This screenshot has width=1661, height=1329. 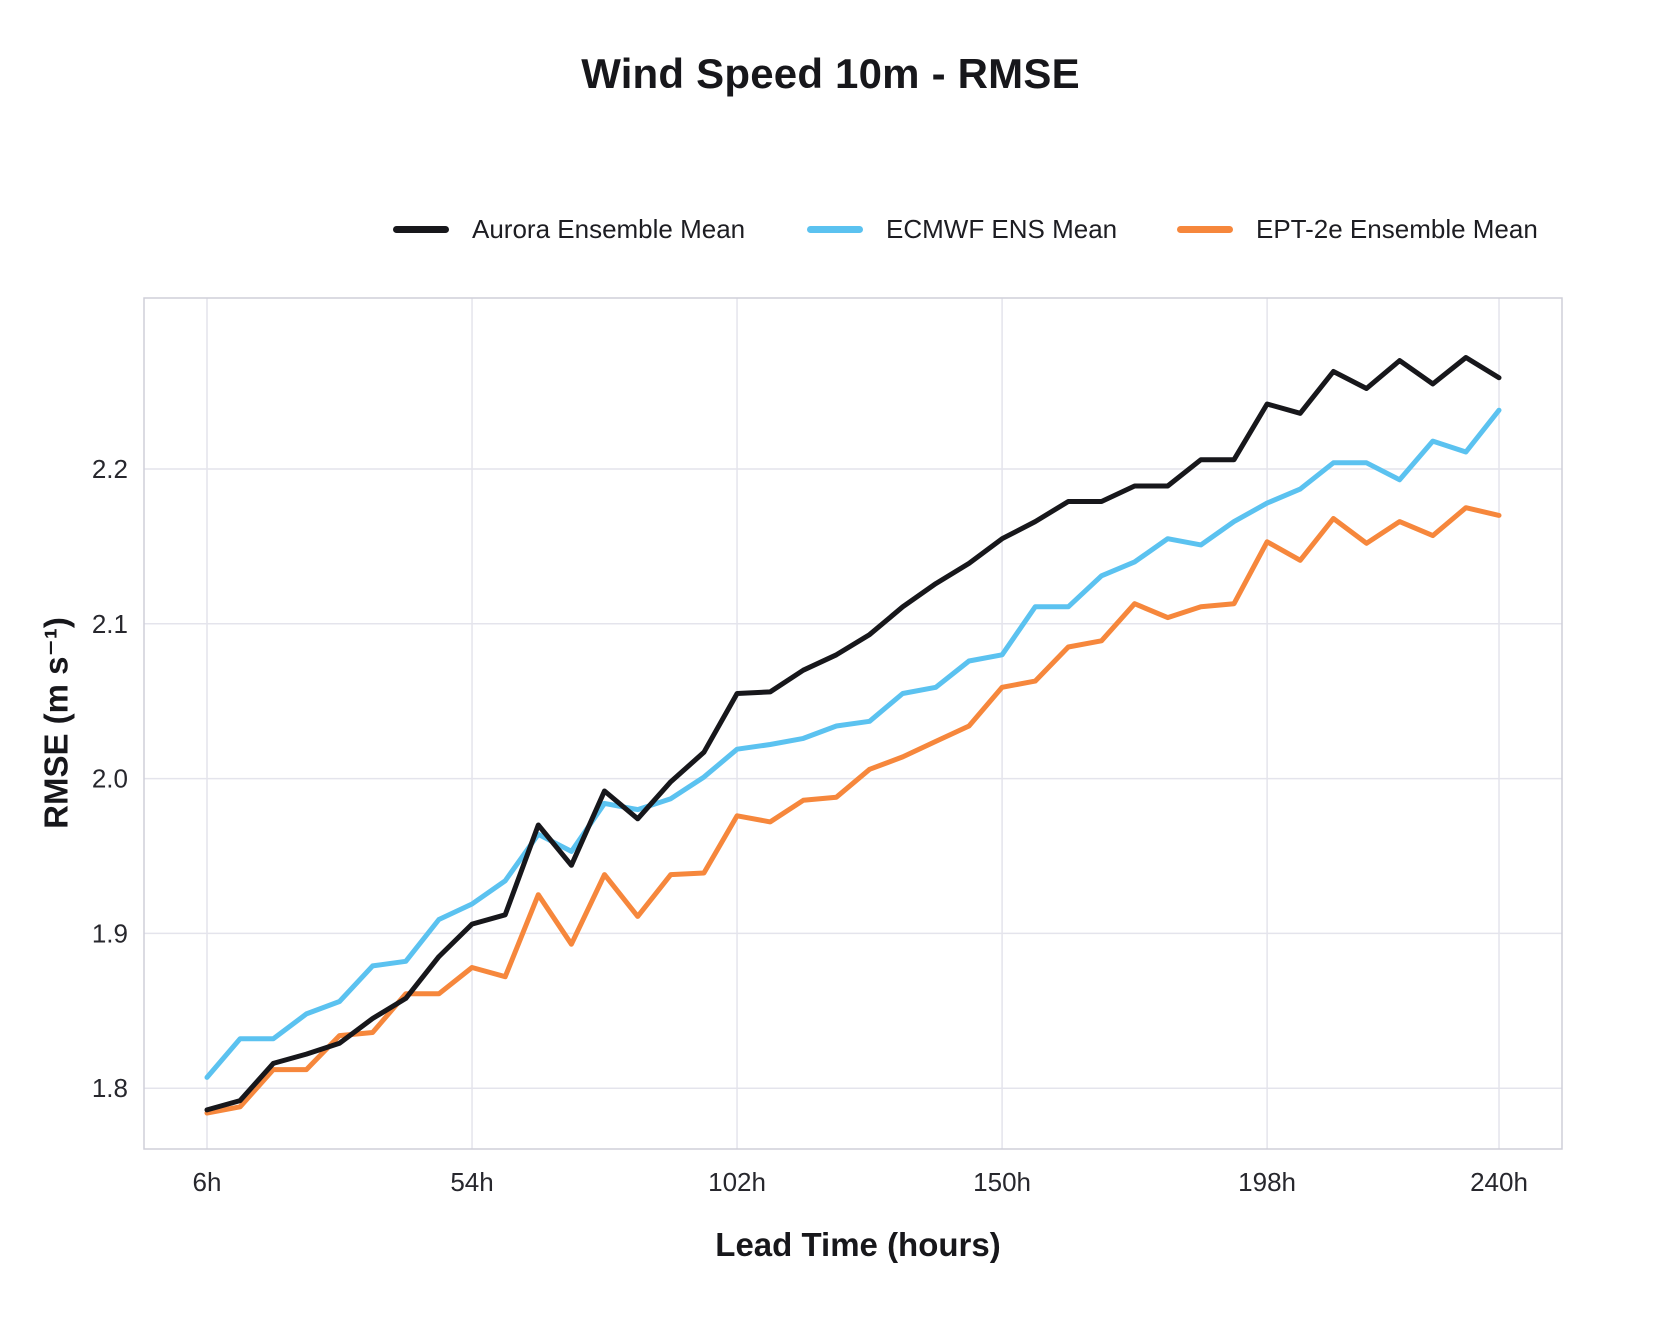 I want to click on legend-swatch-blue-line-icon, so click(x=835, y=229).